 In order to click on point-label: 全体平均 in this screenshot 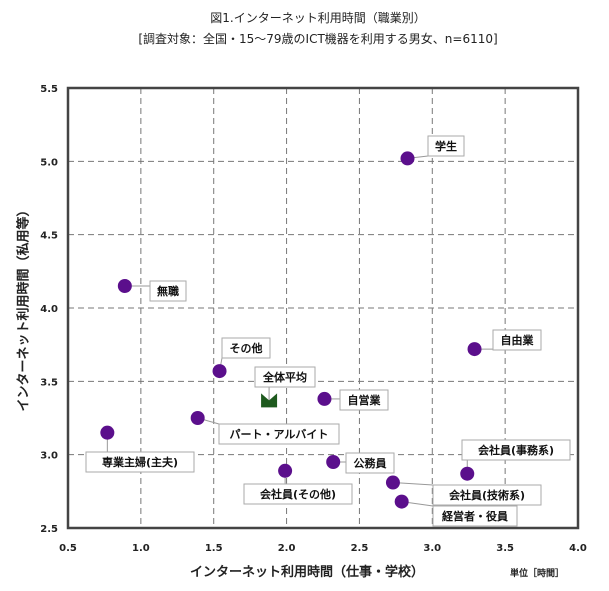, I will do `click(284, 377)`.